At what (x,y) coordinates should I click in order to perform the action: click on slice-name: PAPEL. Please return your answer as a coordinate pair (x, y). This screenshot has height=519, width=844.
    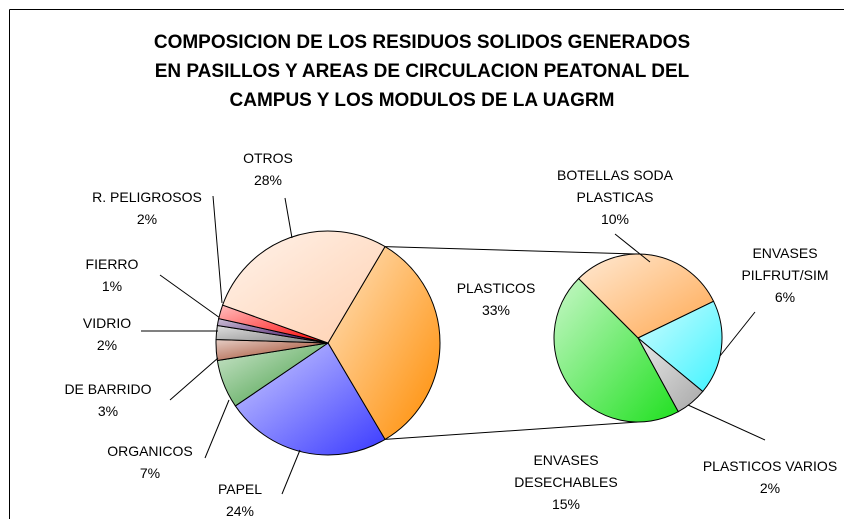
    Looking at the image, I should click on (240, 489).